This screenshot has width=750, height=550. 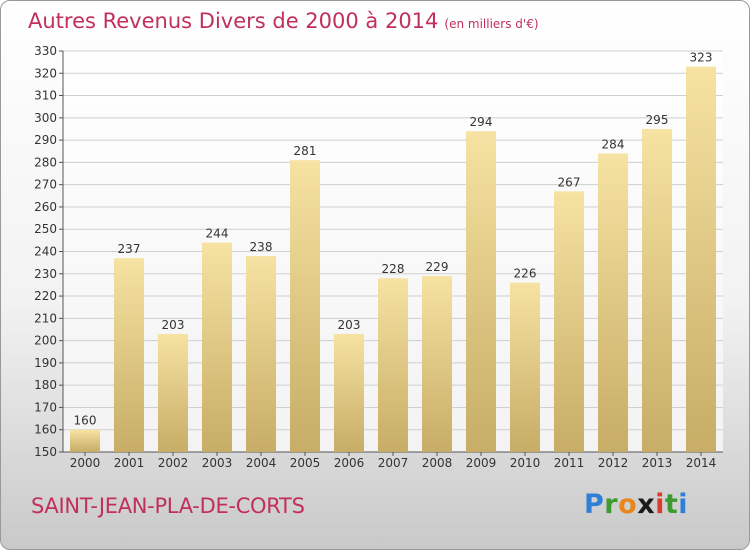 I want to click on x-tick-label: 2004, so click(x=261, y=463).